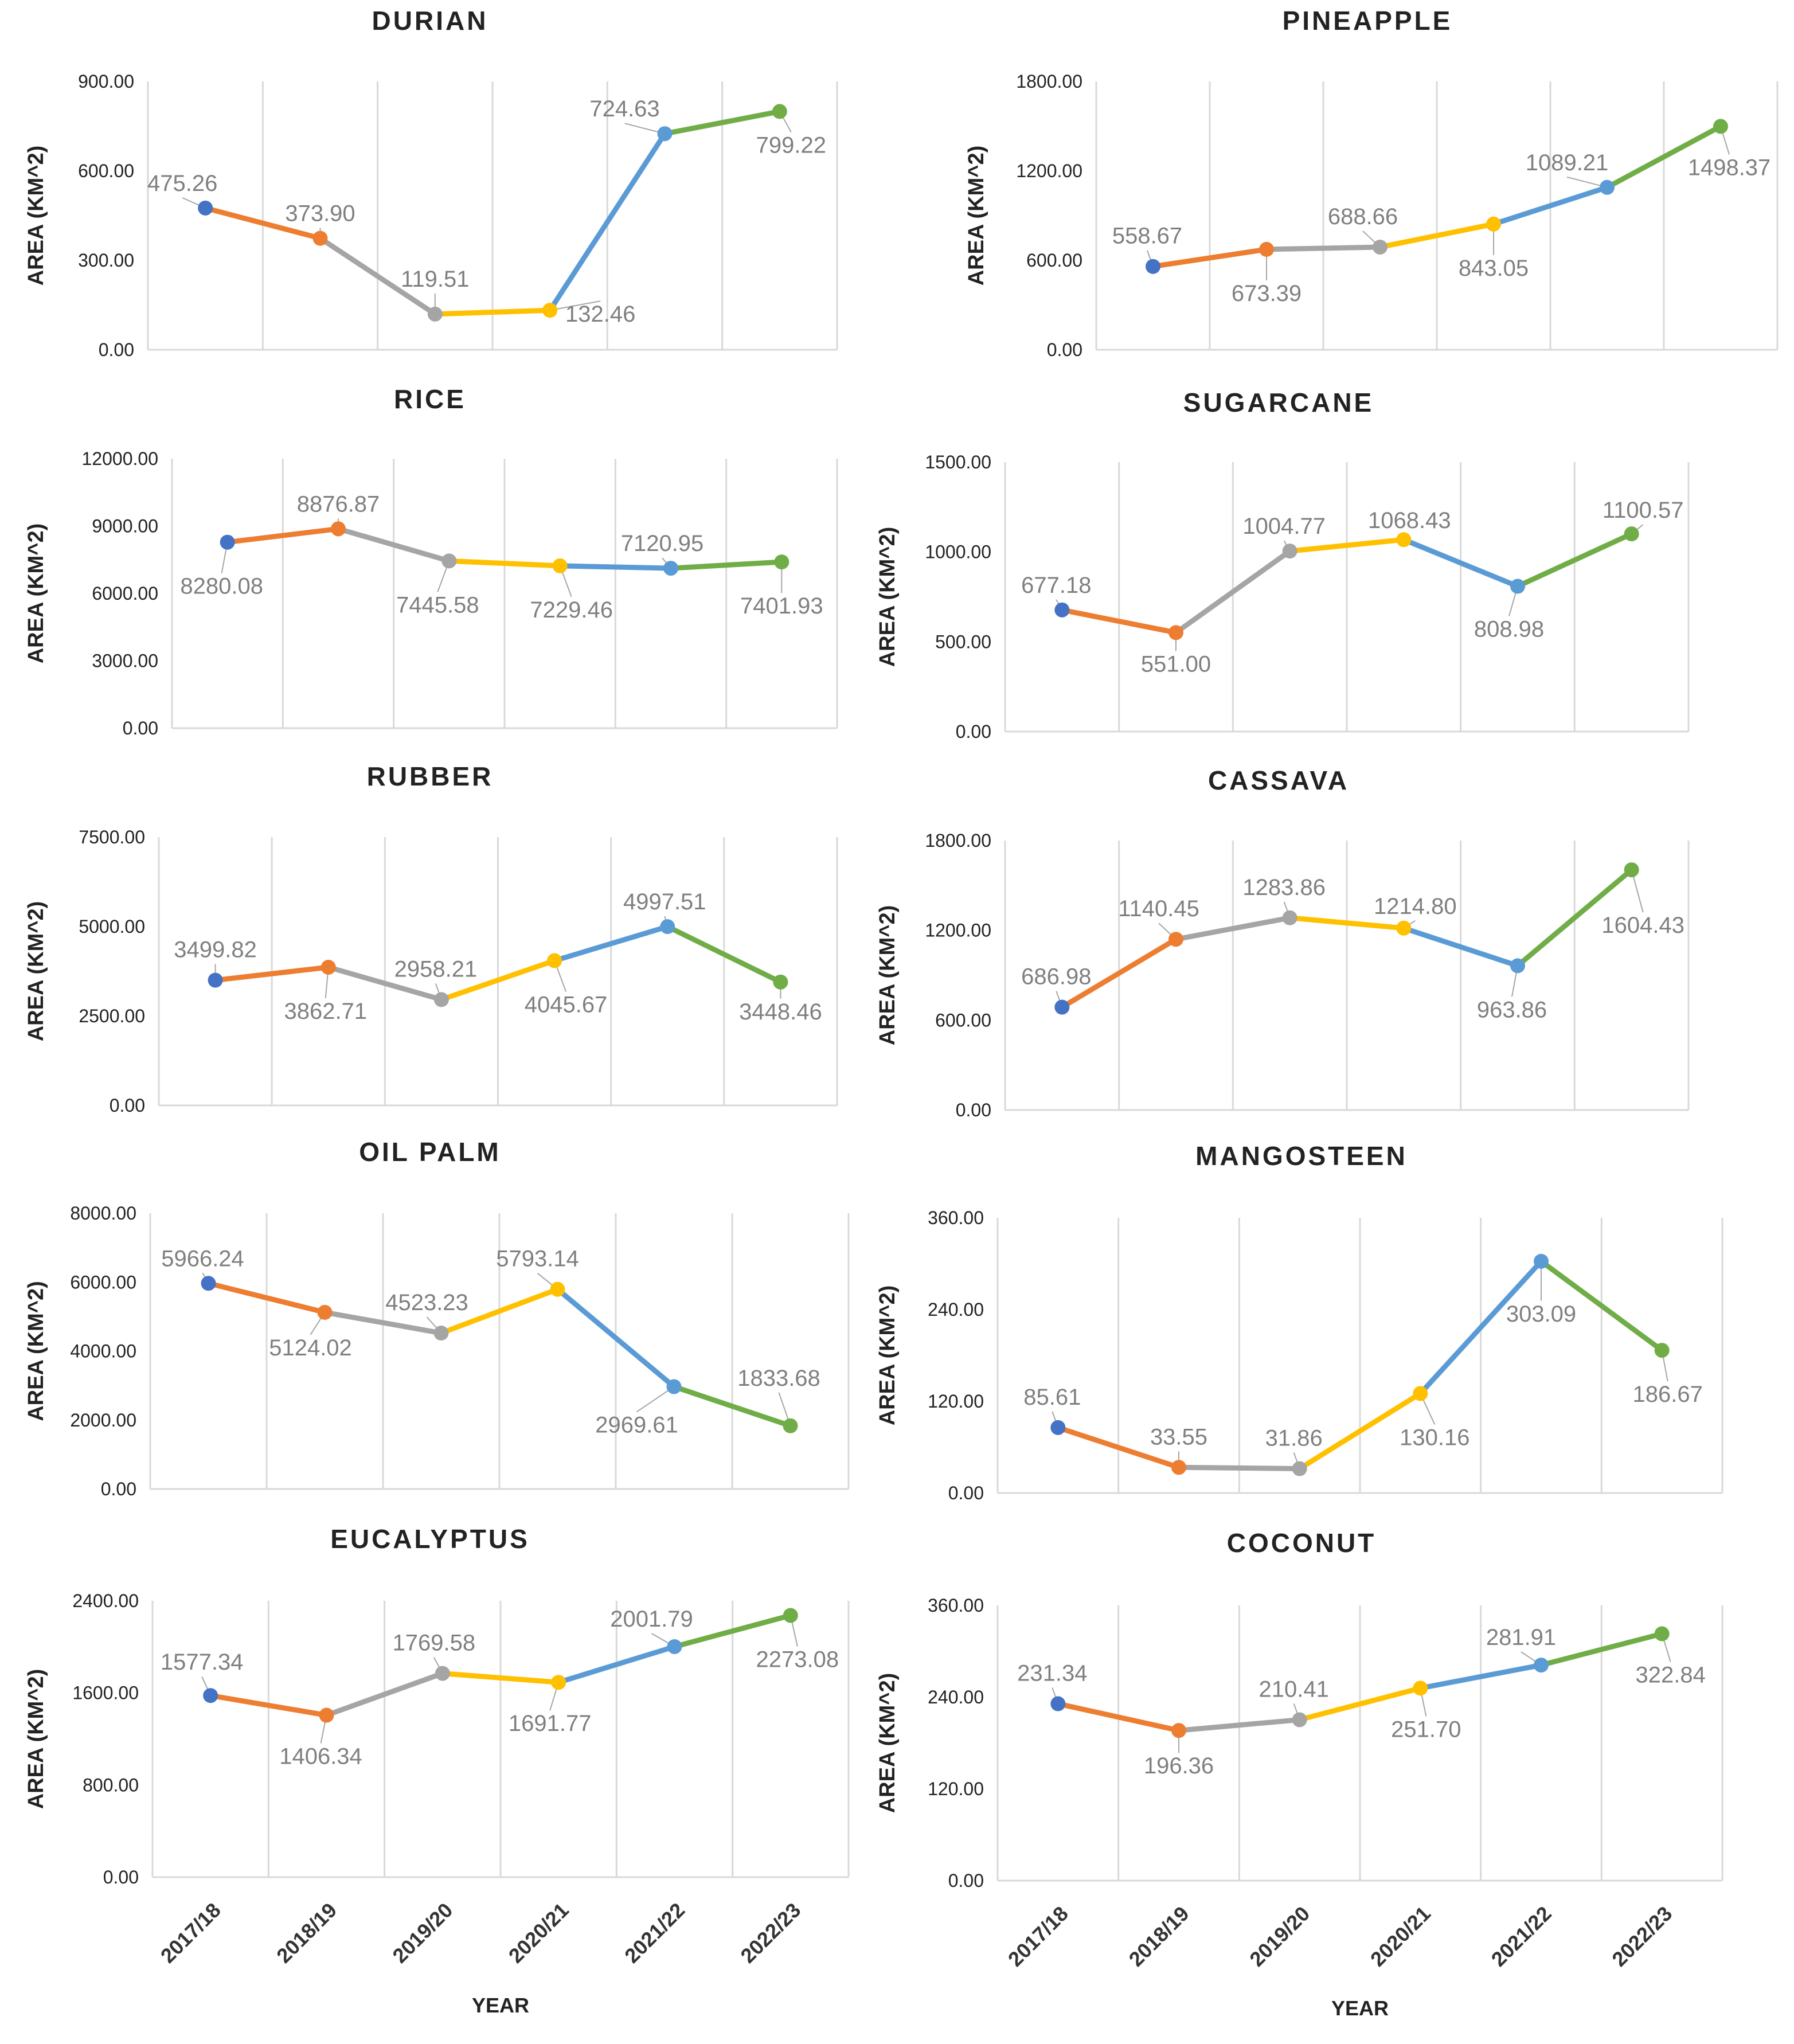 The width and height of the screenshot is (1794, 2044). I want to click on x-tick-label: 2017/18, so click(191, 1933).